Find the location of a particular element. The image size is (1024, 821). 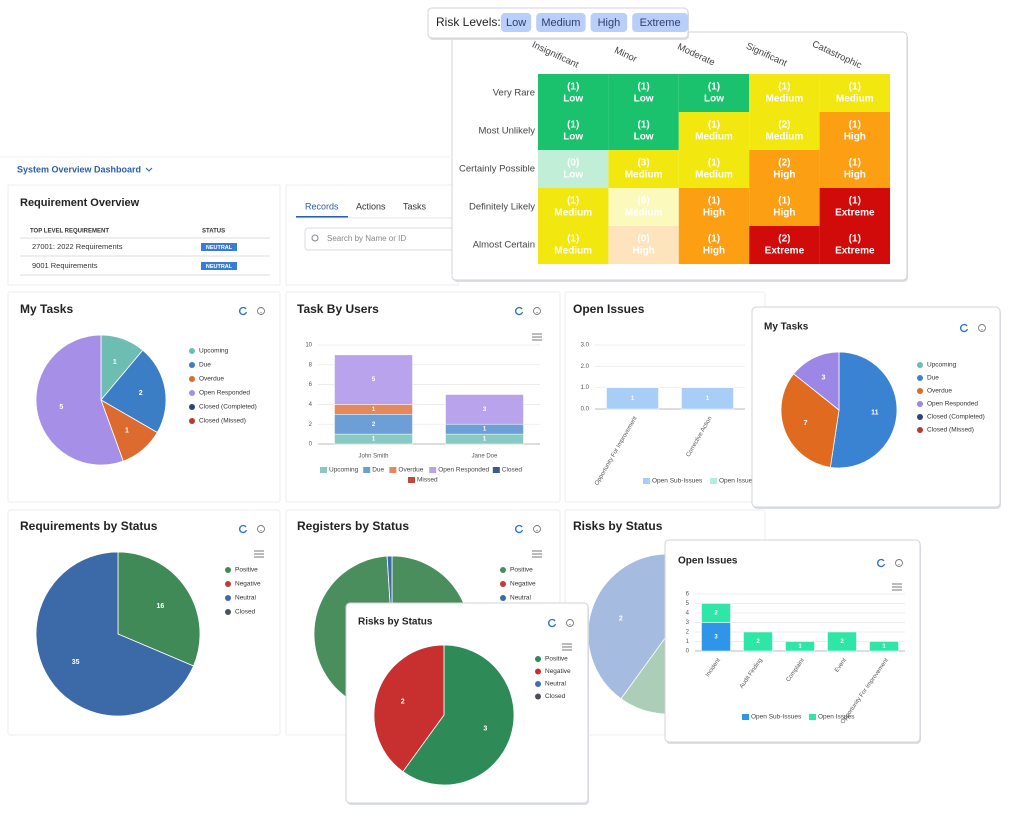

bar-label: 1 is located at coordinates (800, 647).